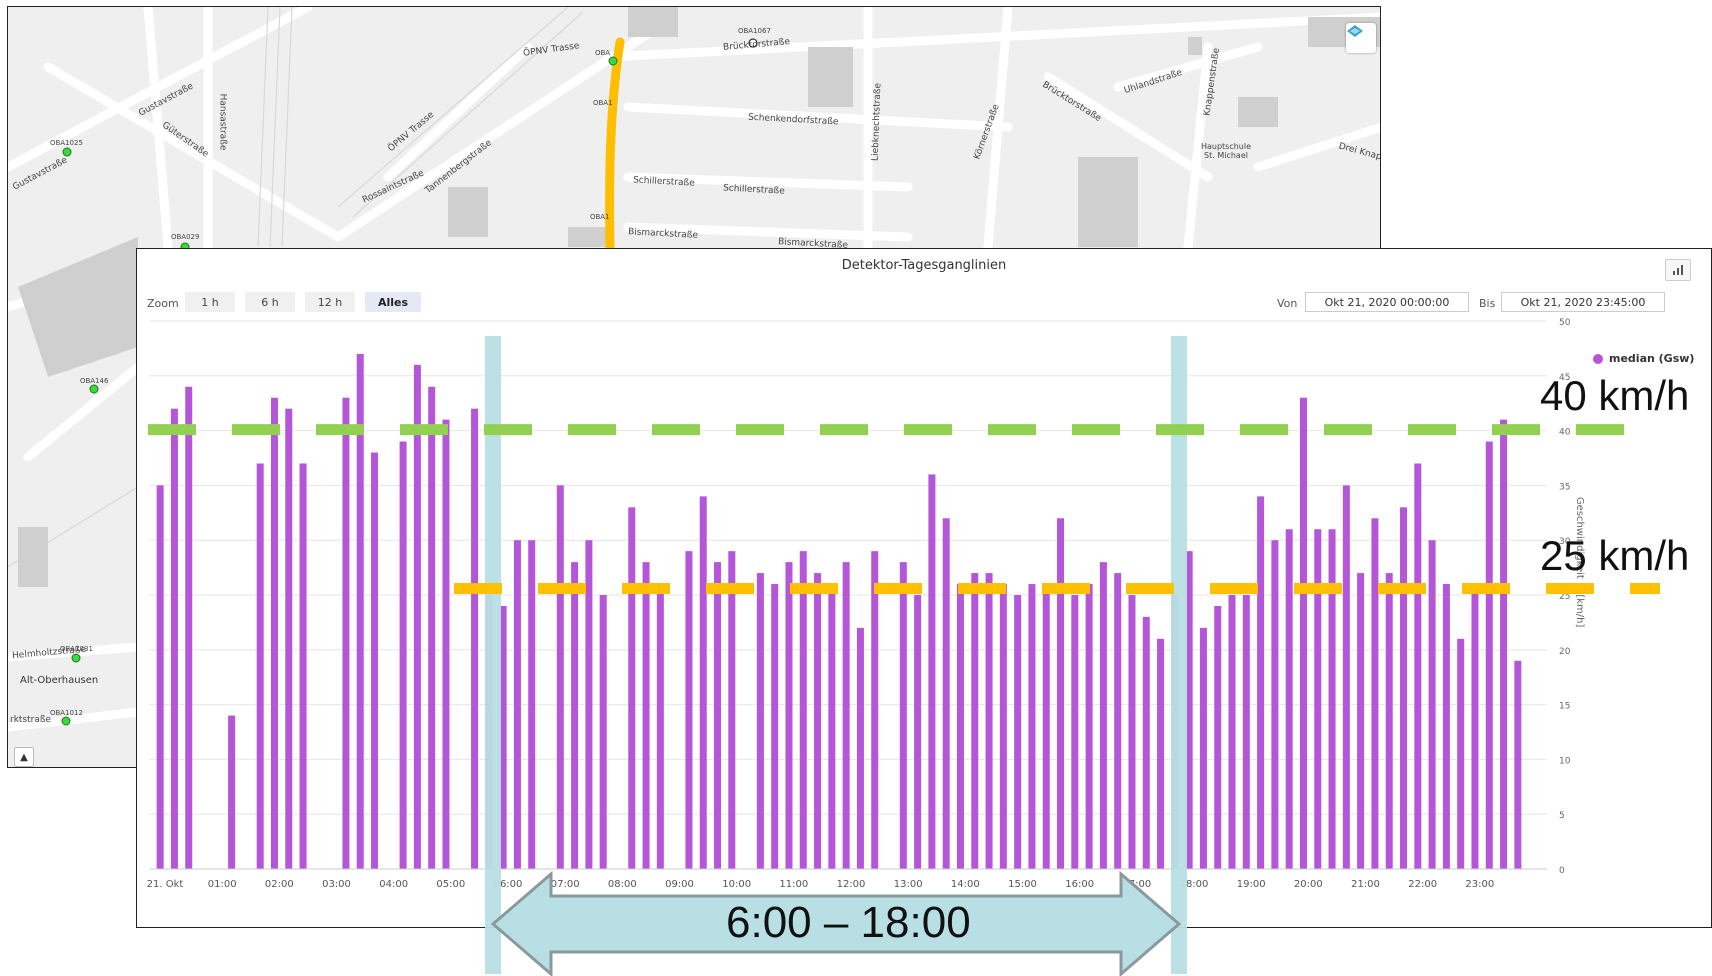 Image resolution: width=1712 pixels, height=976 pixels. What do you see at coordinates (330, 302) in the screenshot?
I see `zoom-12h-button: 12 h` at bounding box center [330, 302].